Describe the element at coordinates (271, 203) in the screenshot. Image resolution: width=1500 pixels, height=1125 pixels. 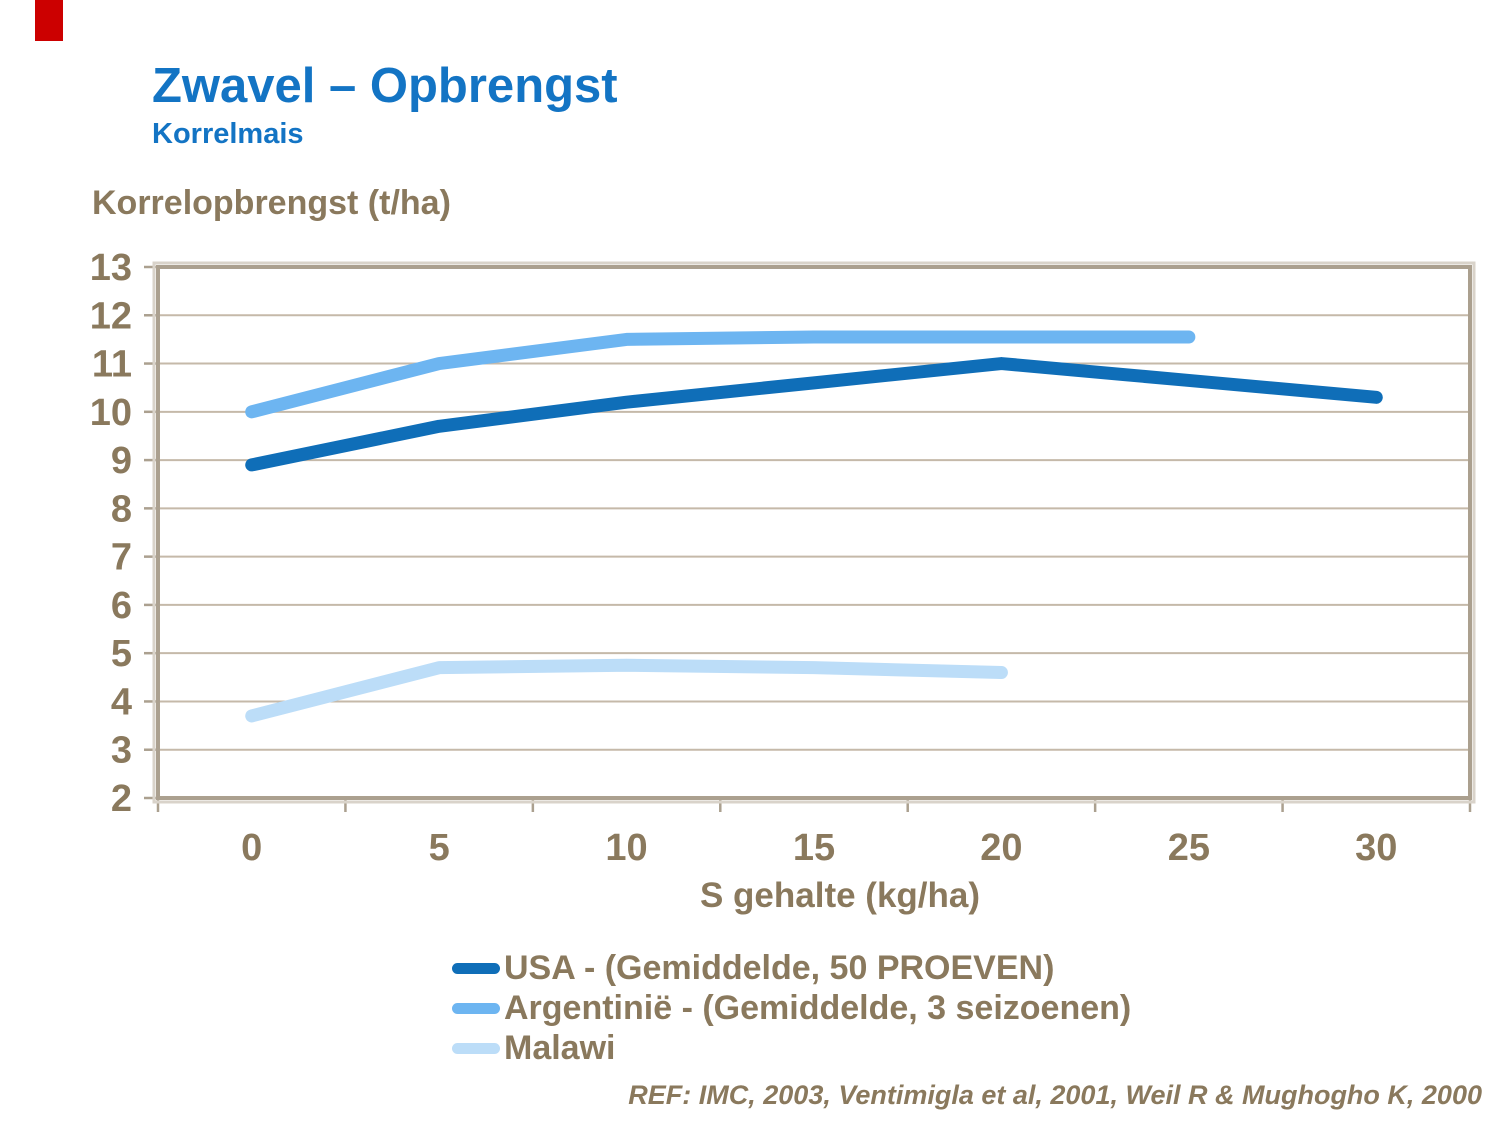
I see `y-axis-title: Korrelopbrengst (t/ha)` at that location.